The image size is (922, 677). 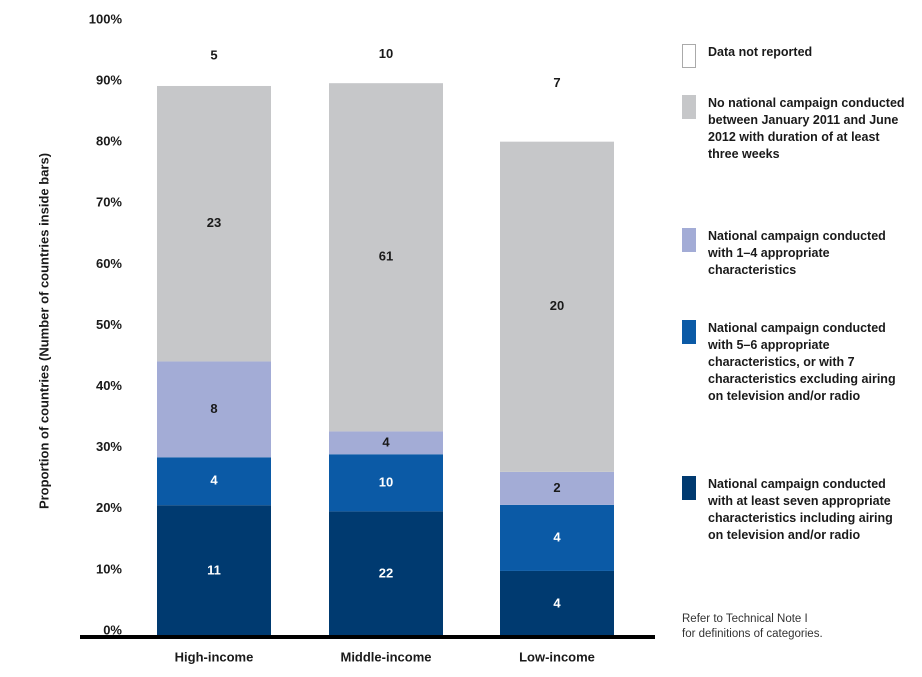 I want to click on y-tick-label: 30%, so click(x=109, y=446).